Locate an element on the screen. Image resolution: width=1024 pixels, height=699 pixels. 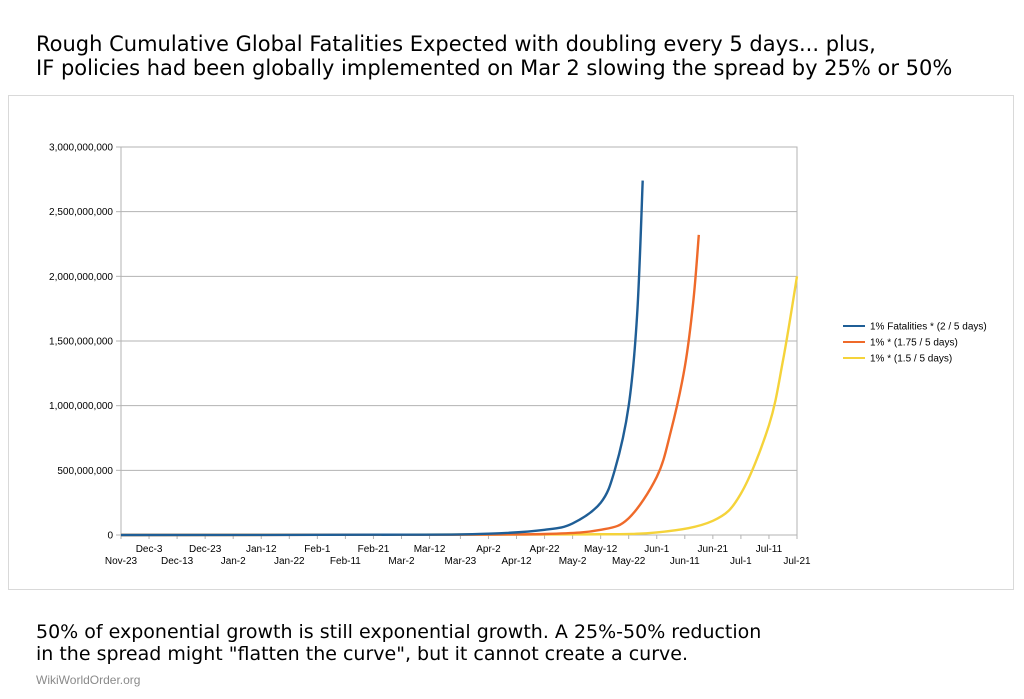
y-tick-label: 3,000,000,000 is located at coordinates (81, 148).